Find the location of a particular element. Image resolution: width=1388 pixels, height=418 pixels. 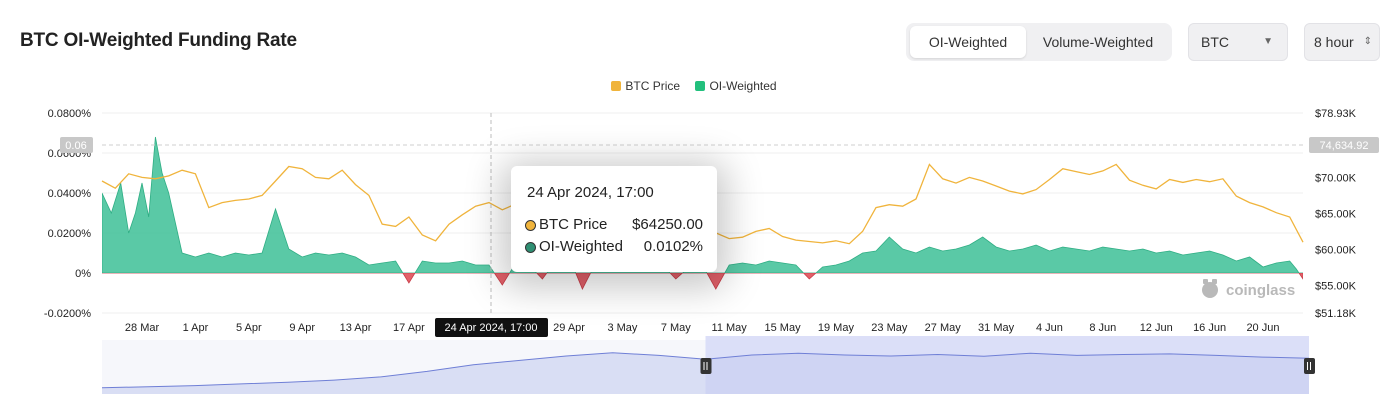

legend-item-oi: OI-Weighted is located at coordinates (736, 86).